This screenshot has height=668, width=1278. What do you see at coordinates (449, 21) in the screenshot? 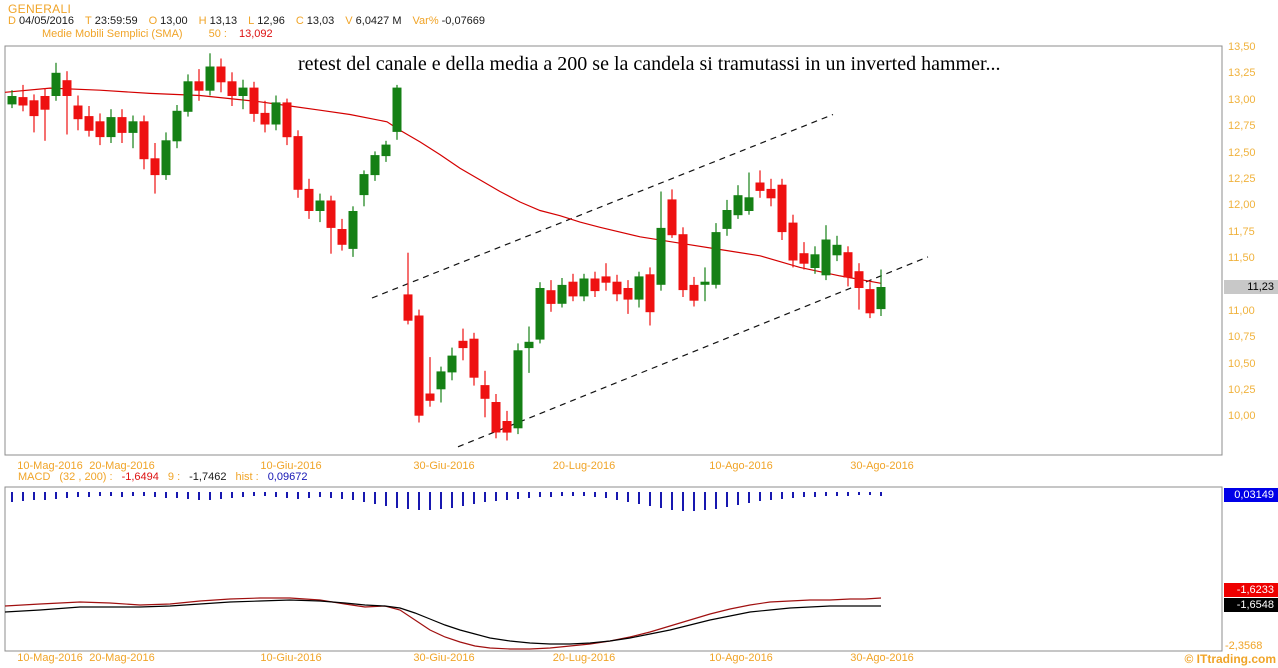
I see `quote-field: Var% -0,07669` at bounding box center [449, 21].